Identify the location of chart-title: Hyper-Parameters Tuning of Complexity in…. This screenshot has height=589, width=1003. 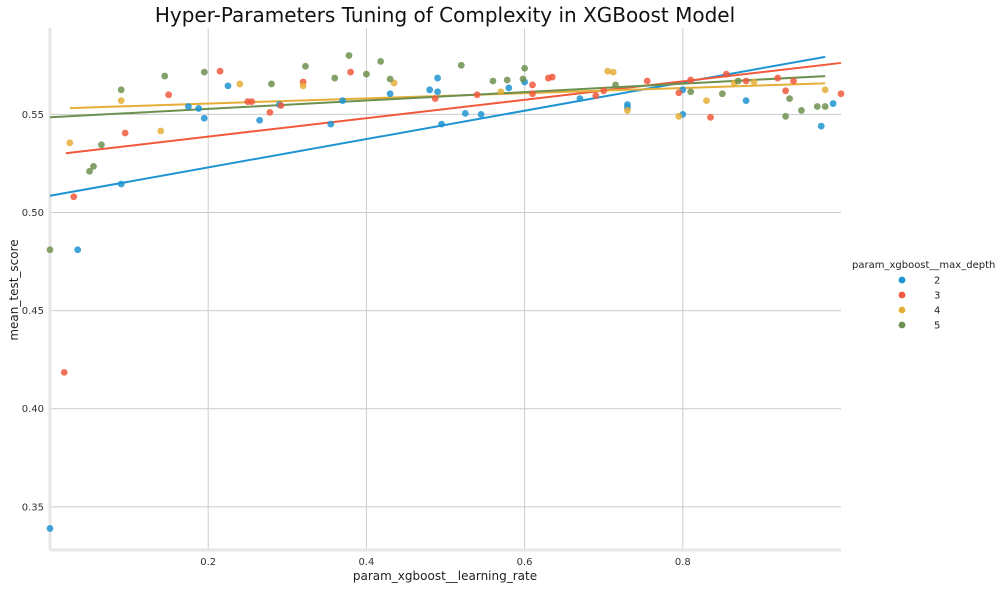
(445, 15).